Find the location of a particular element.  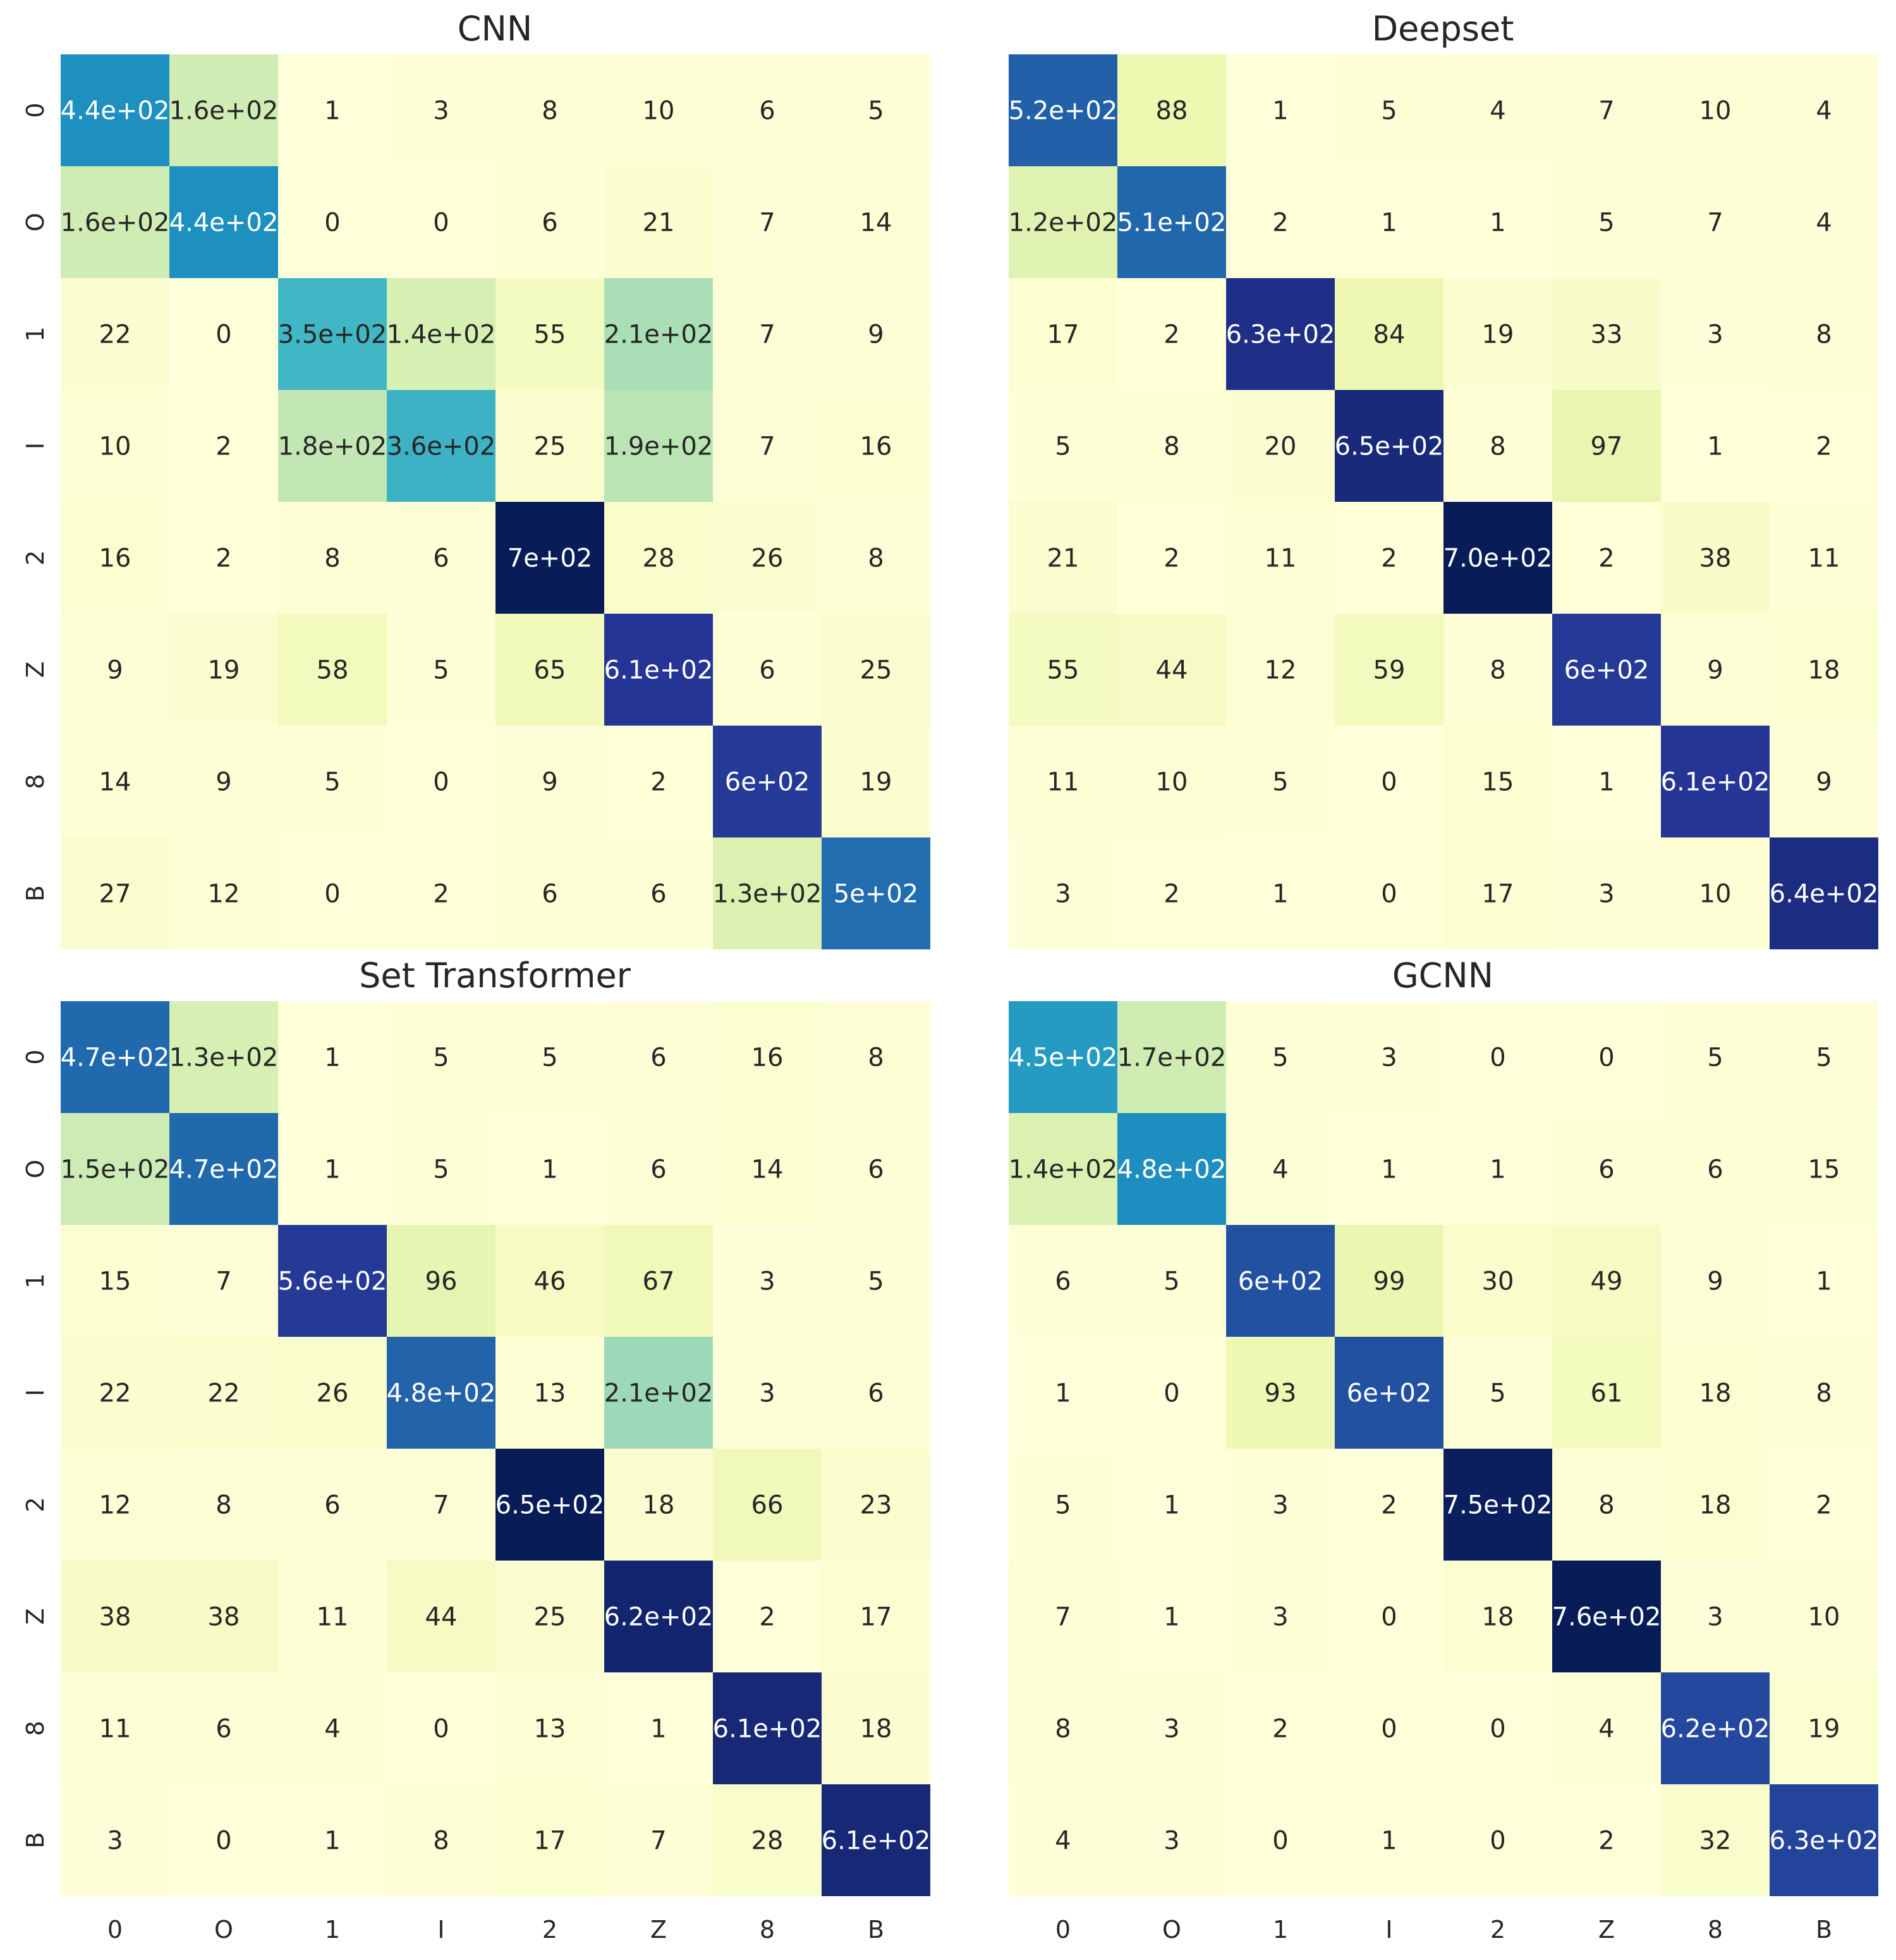

cell-value-label: 1.2e+02 is located at coordinates (1063, 224).